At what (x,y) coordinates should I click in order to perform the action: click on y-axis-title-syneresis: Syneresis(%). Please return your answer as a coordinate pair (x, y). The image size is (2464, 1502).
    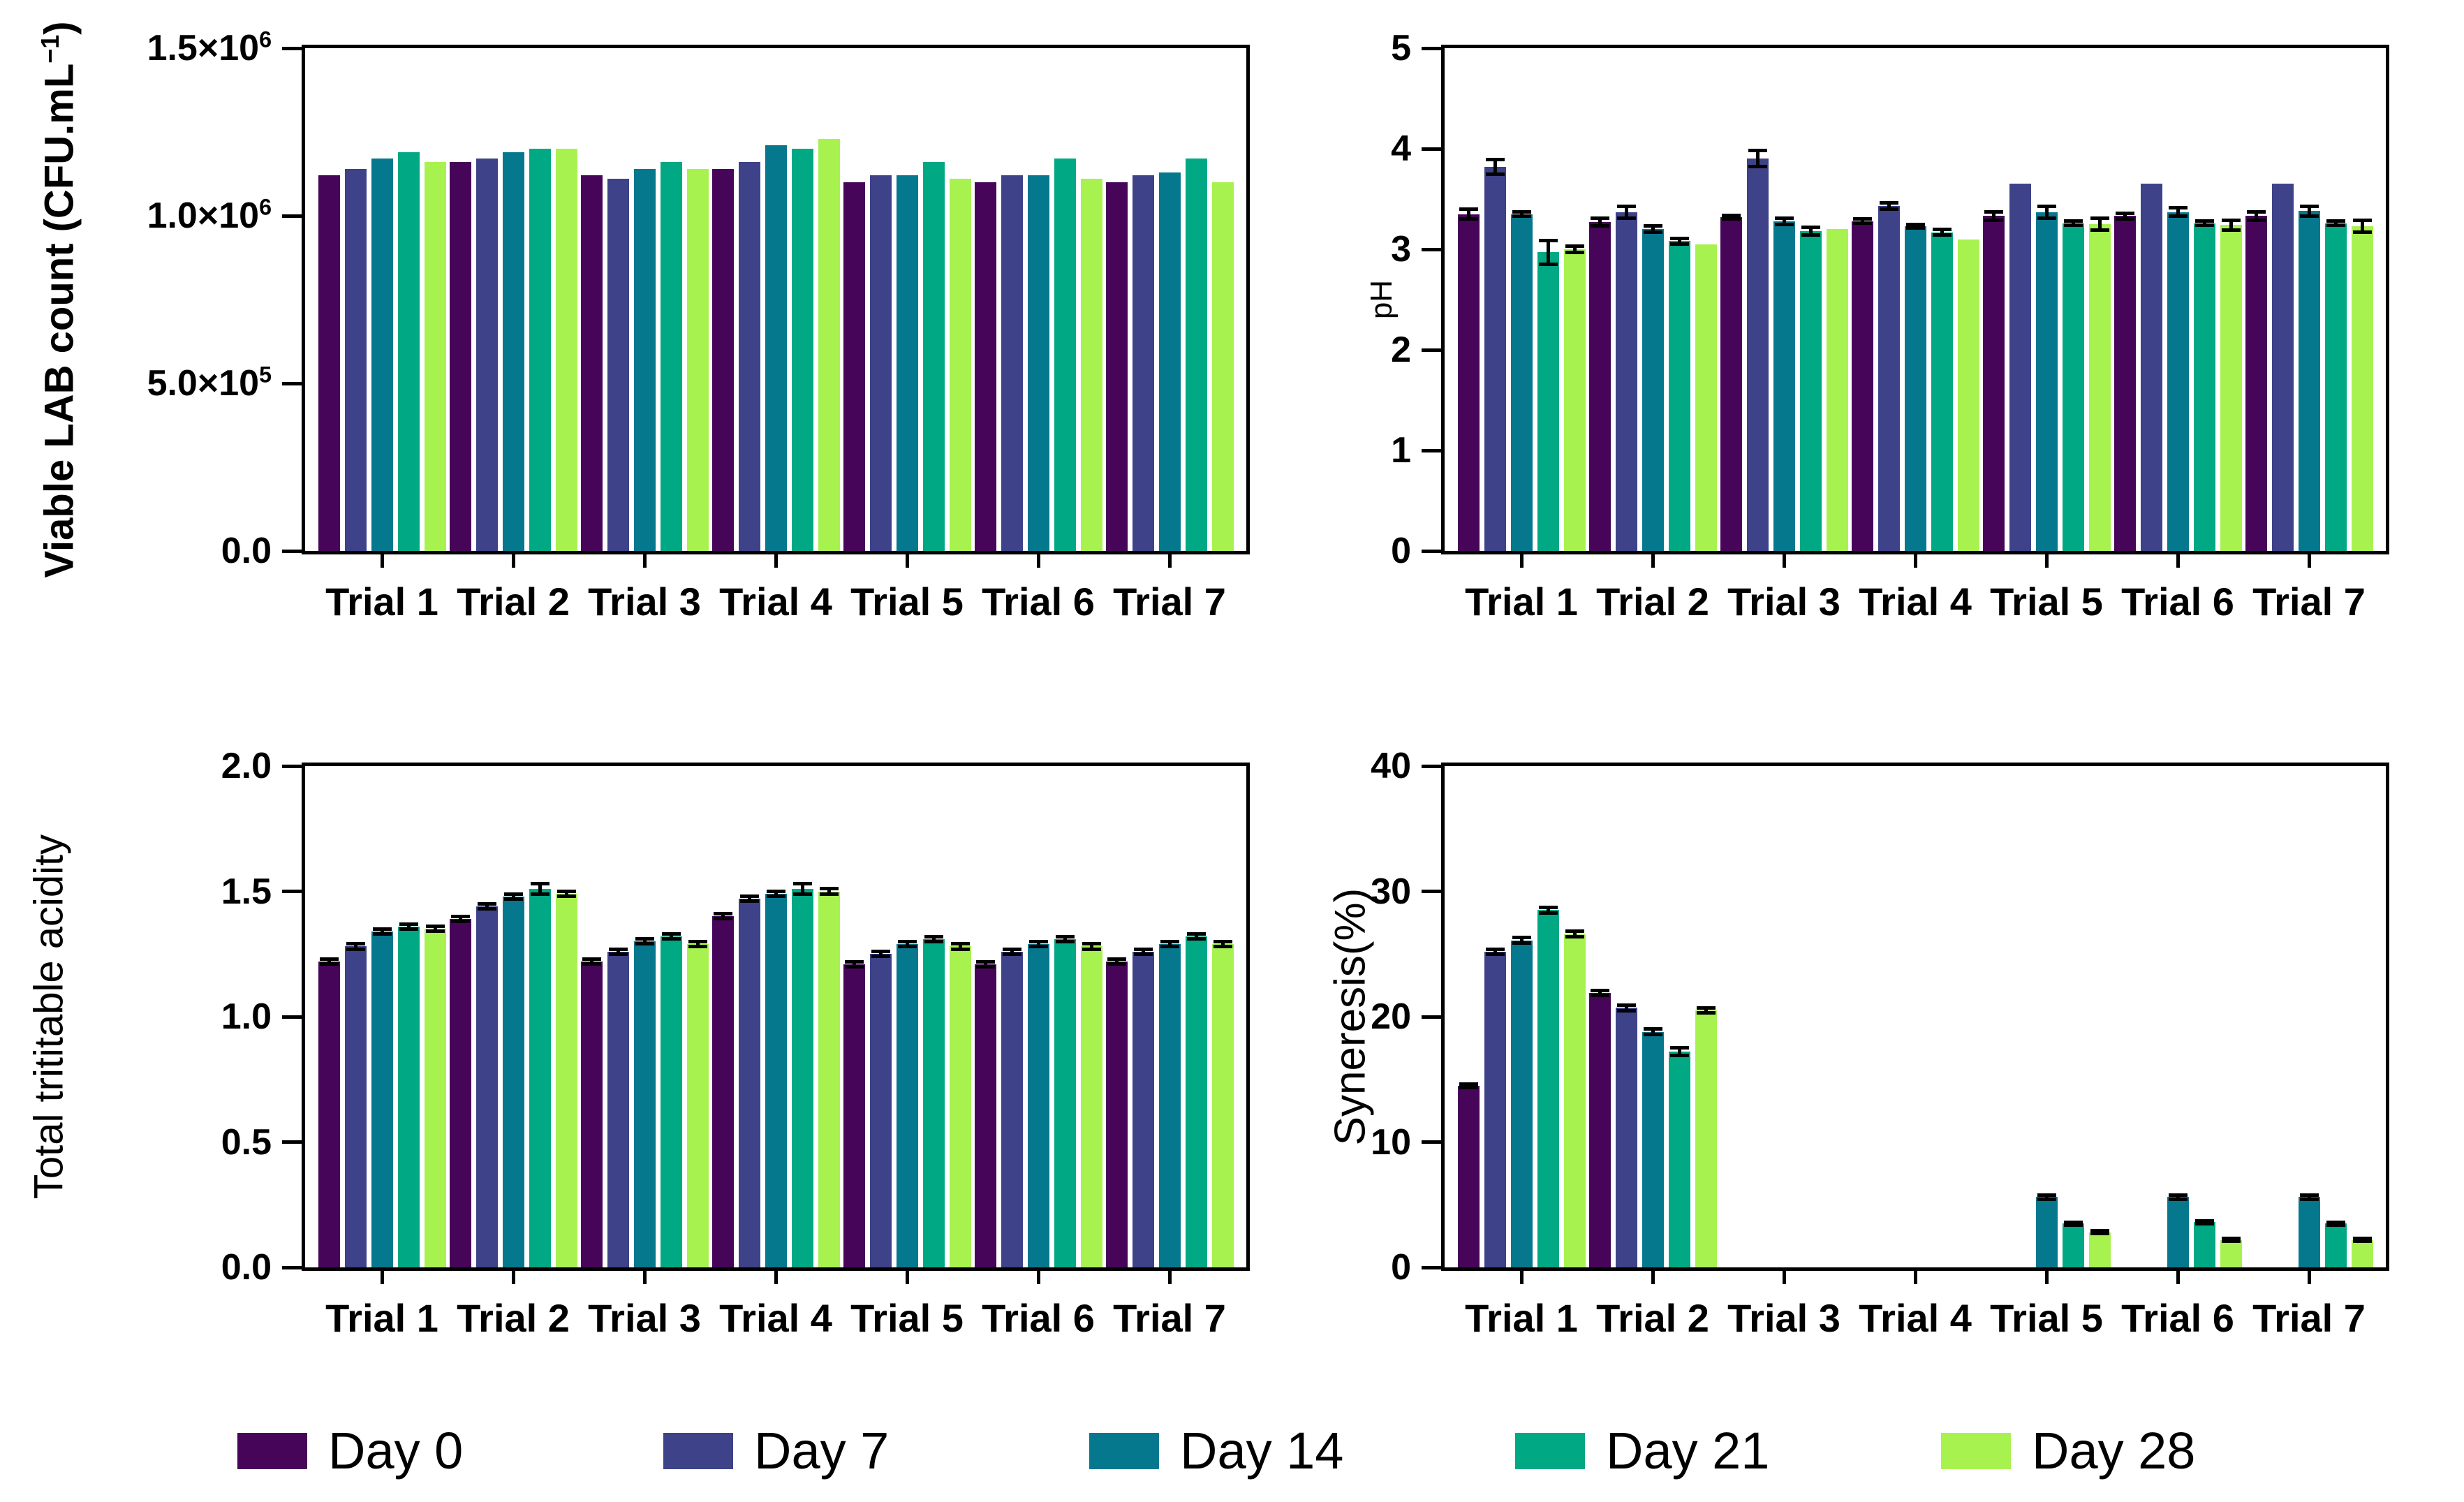
    Looking at the image, I should click on (1350, 1017).